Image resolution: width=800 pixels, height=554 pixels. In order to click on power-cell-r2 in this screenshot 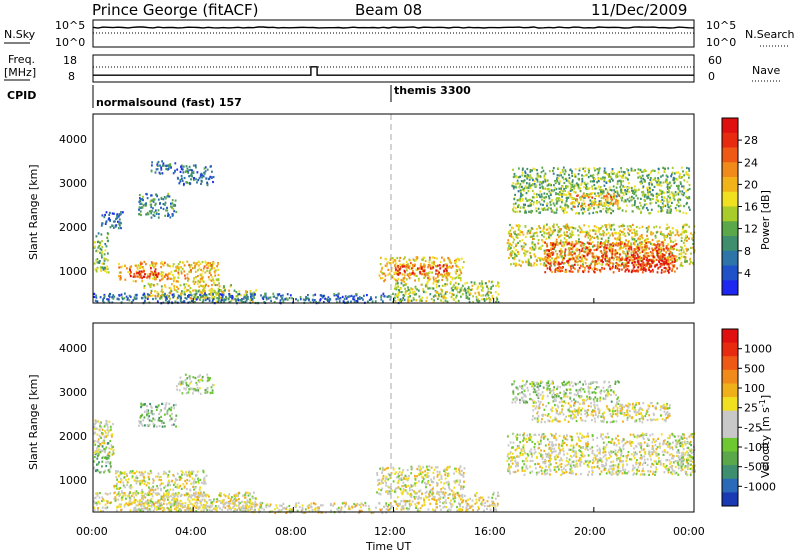, I will do `click(138, 265)`.